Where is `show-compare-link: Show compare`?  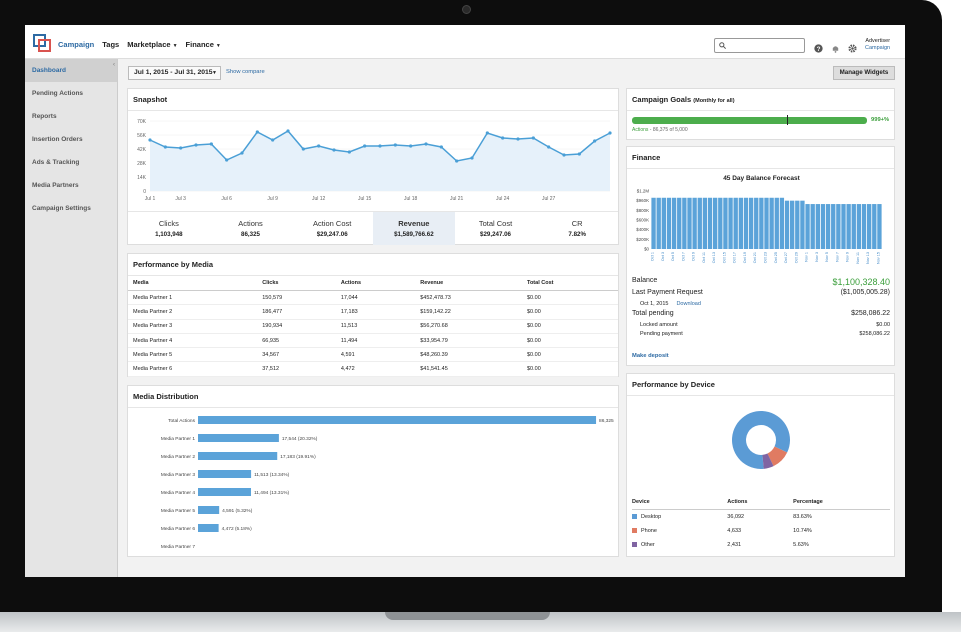 show-compare-link: Show compare is located at coordinates (245, 72).